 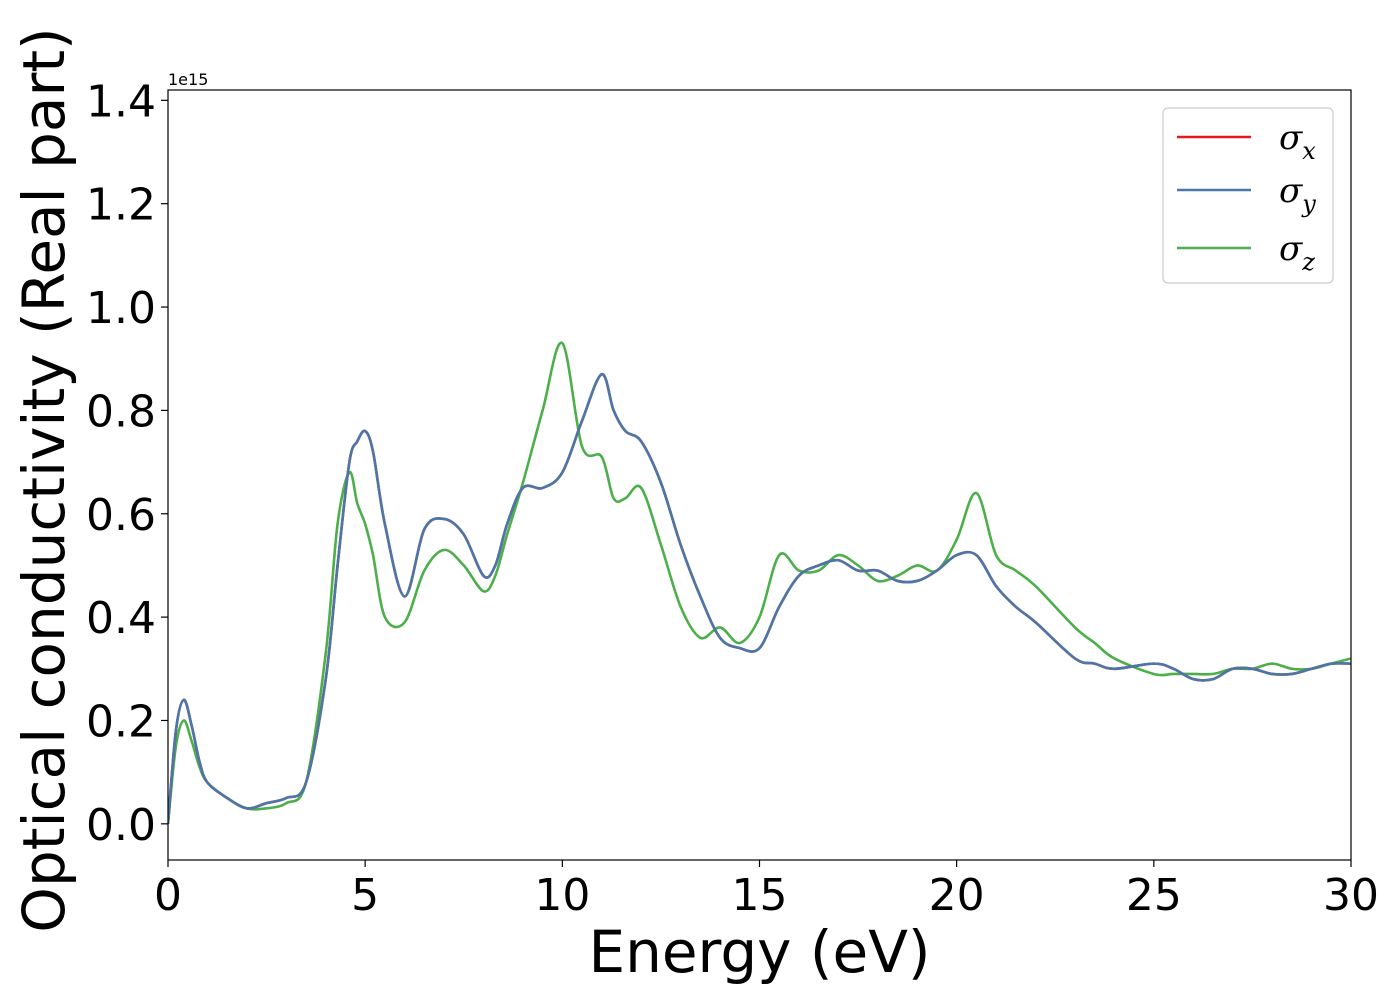 What do you see at coordinates (121, 515) in the screenshot?
I see `y-tick-label: 0.6` at bounding box center [121, 515].